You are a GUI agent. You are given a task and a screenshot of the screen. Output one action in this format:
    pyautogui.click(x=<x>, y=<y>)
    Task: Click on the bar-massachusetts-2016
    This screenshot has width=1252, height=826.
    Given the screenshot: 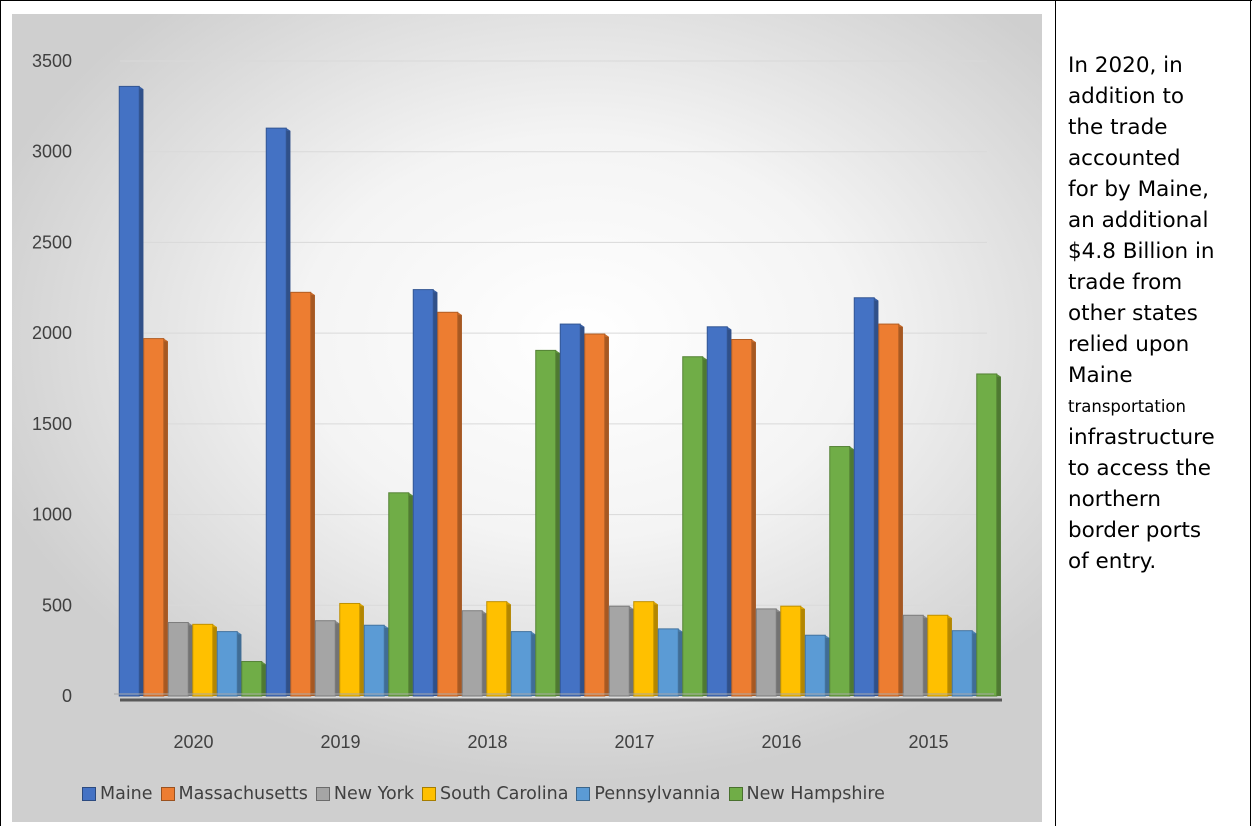 What is the action you would take?
    pyautogui.click(x=743, y=517)
    